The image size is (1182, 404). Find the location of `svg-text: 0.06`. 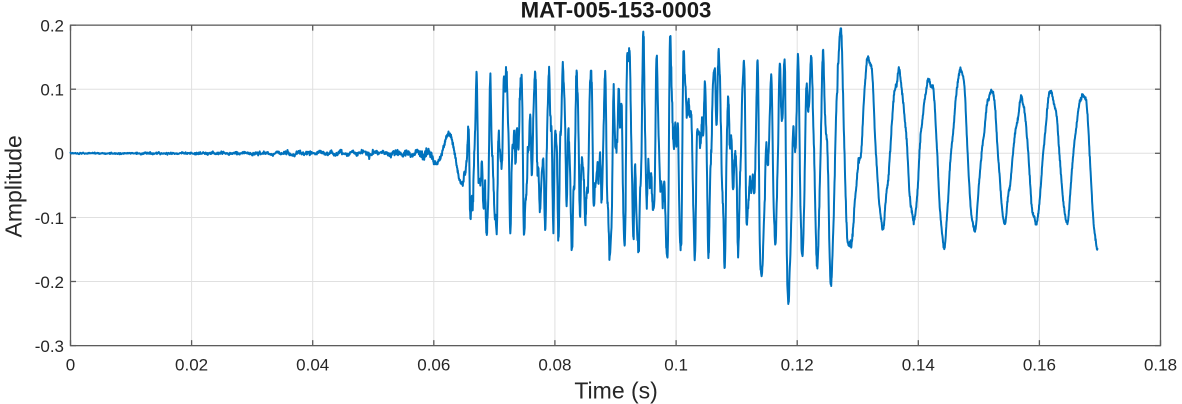

svg-text: 0.06 is located at coordinates (433, 365).